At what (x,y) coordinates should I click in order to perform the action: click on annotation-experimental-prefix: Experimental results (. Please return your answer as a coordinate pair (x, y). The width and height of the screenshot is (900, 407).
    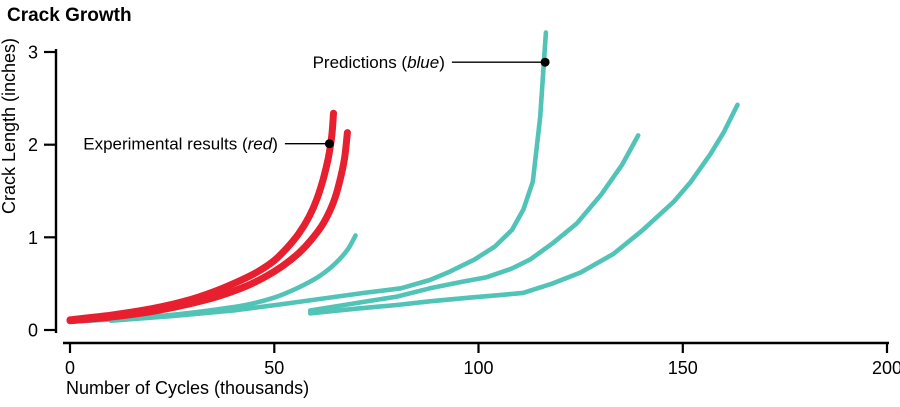
    Looking at the image, I should click on (165, 144).